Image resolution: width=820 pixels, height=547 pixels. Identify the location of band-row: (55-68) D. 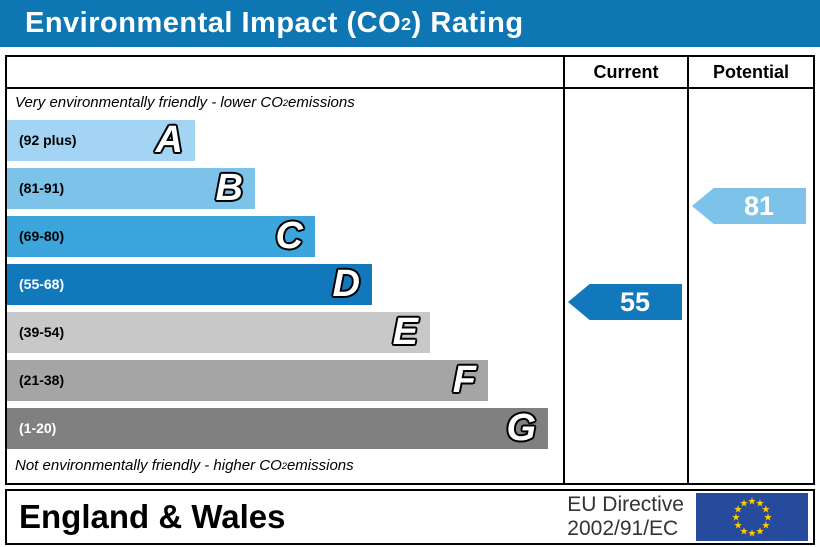
(285, 284).